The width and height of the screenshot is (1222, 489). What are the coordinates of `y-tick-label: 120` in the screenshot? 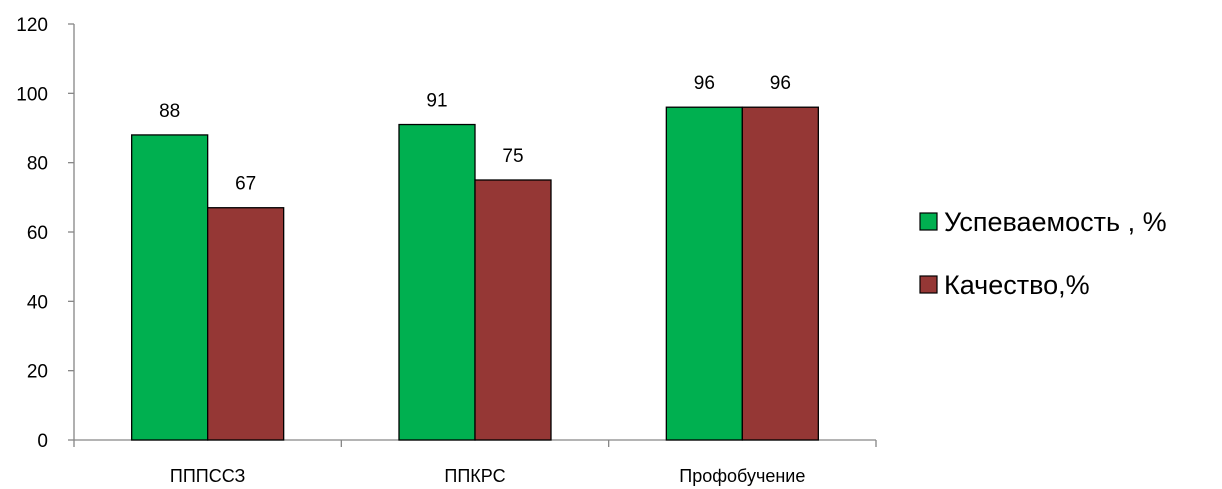 It's located at (32, 25).